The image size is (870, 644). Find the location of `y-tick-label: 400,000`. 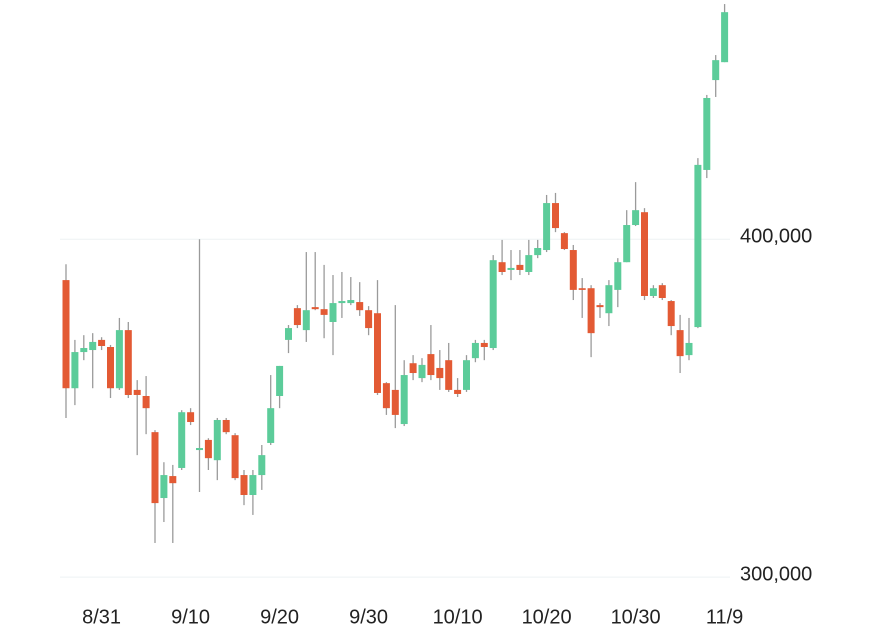

y-tick-label: 400,000 is located at coordinates (776, 237).